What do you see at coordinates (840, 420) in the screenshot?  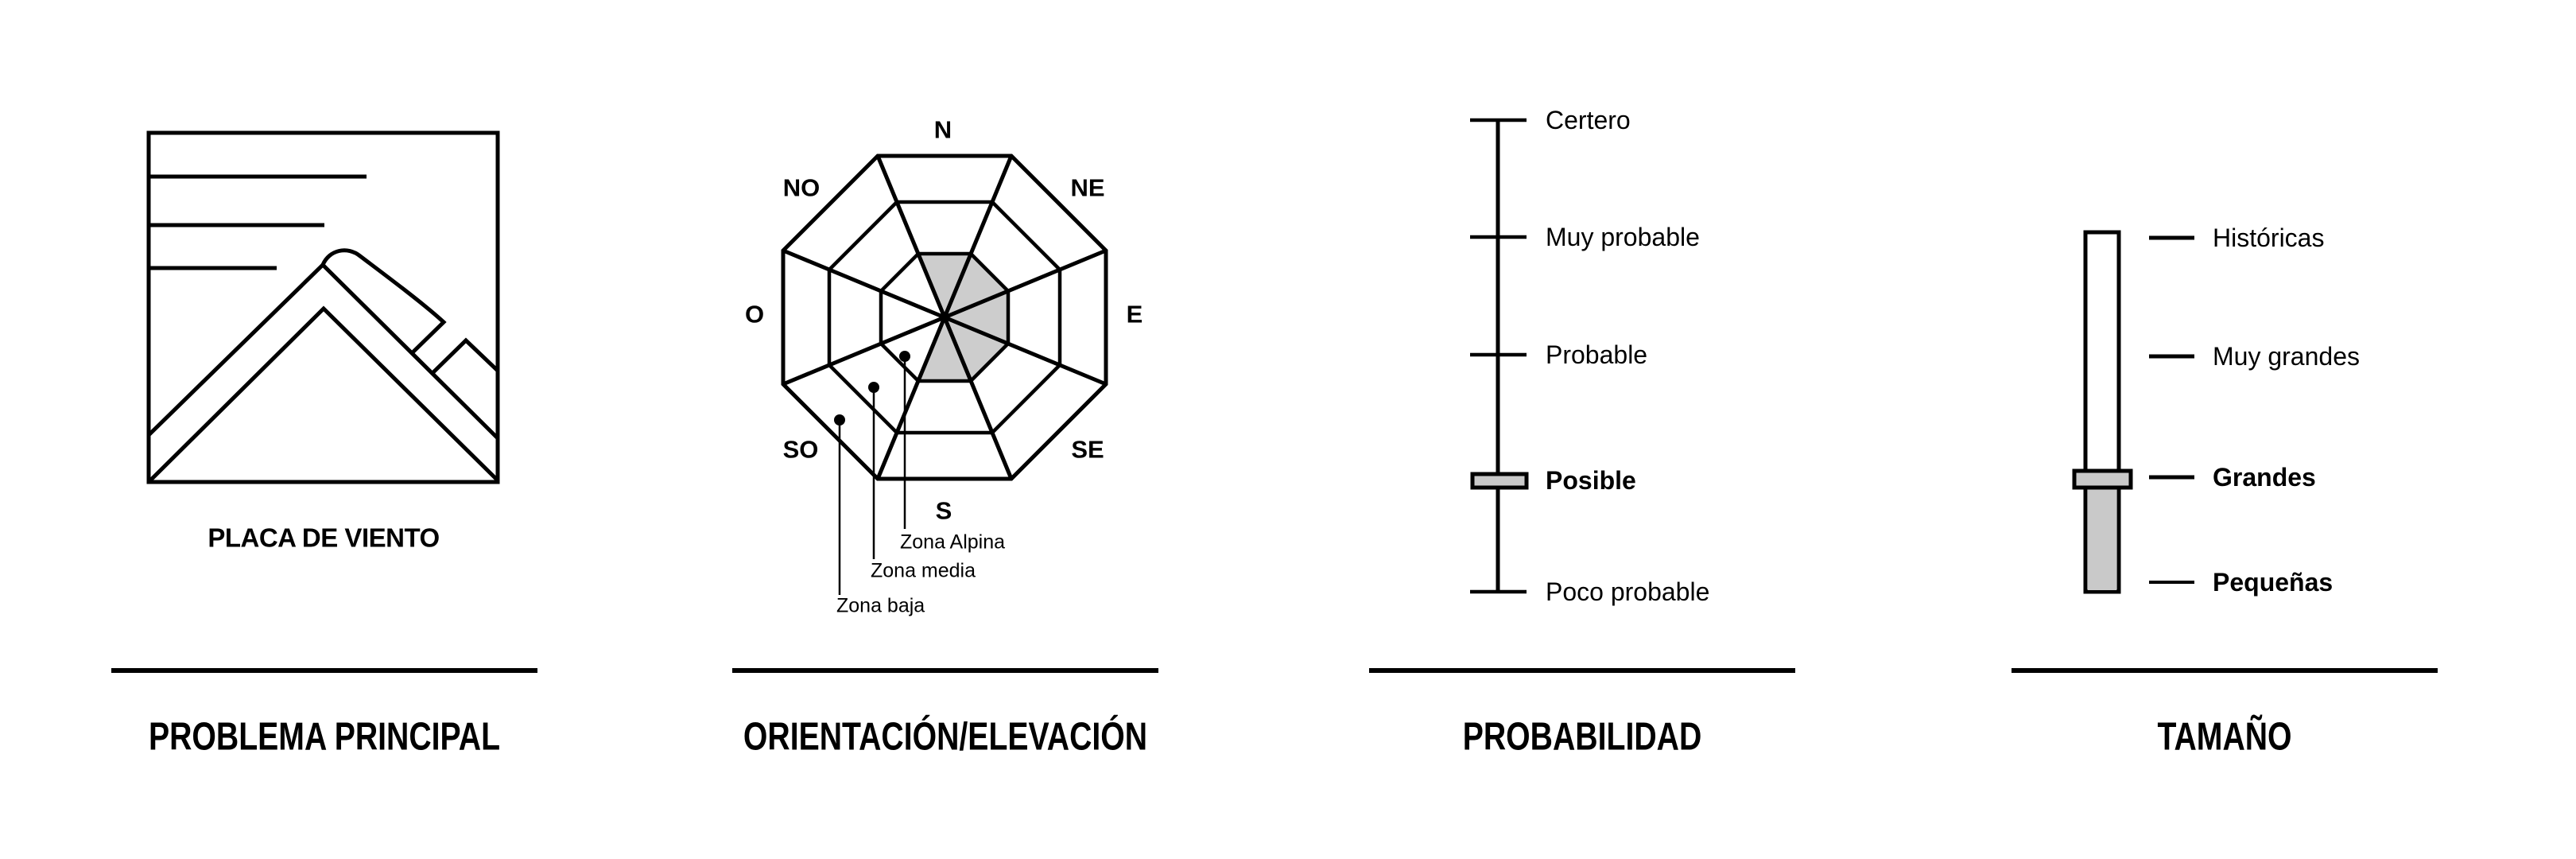 I see `zone-callout-dot-baja` at bounding box center [840, 420].